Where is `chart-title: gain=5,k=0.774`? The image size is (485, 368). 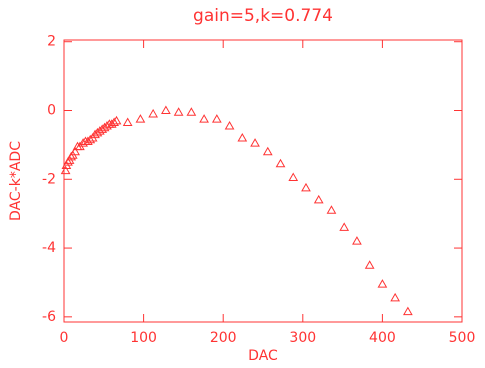 chart-title: gain=5,k=0.774 is located at coordinates (263, 16).